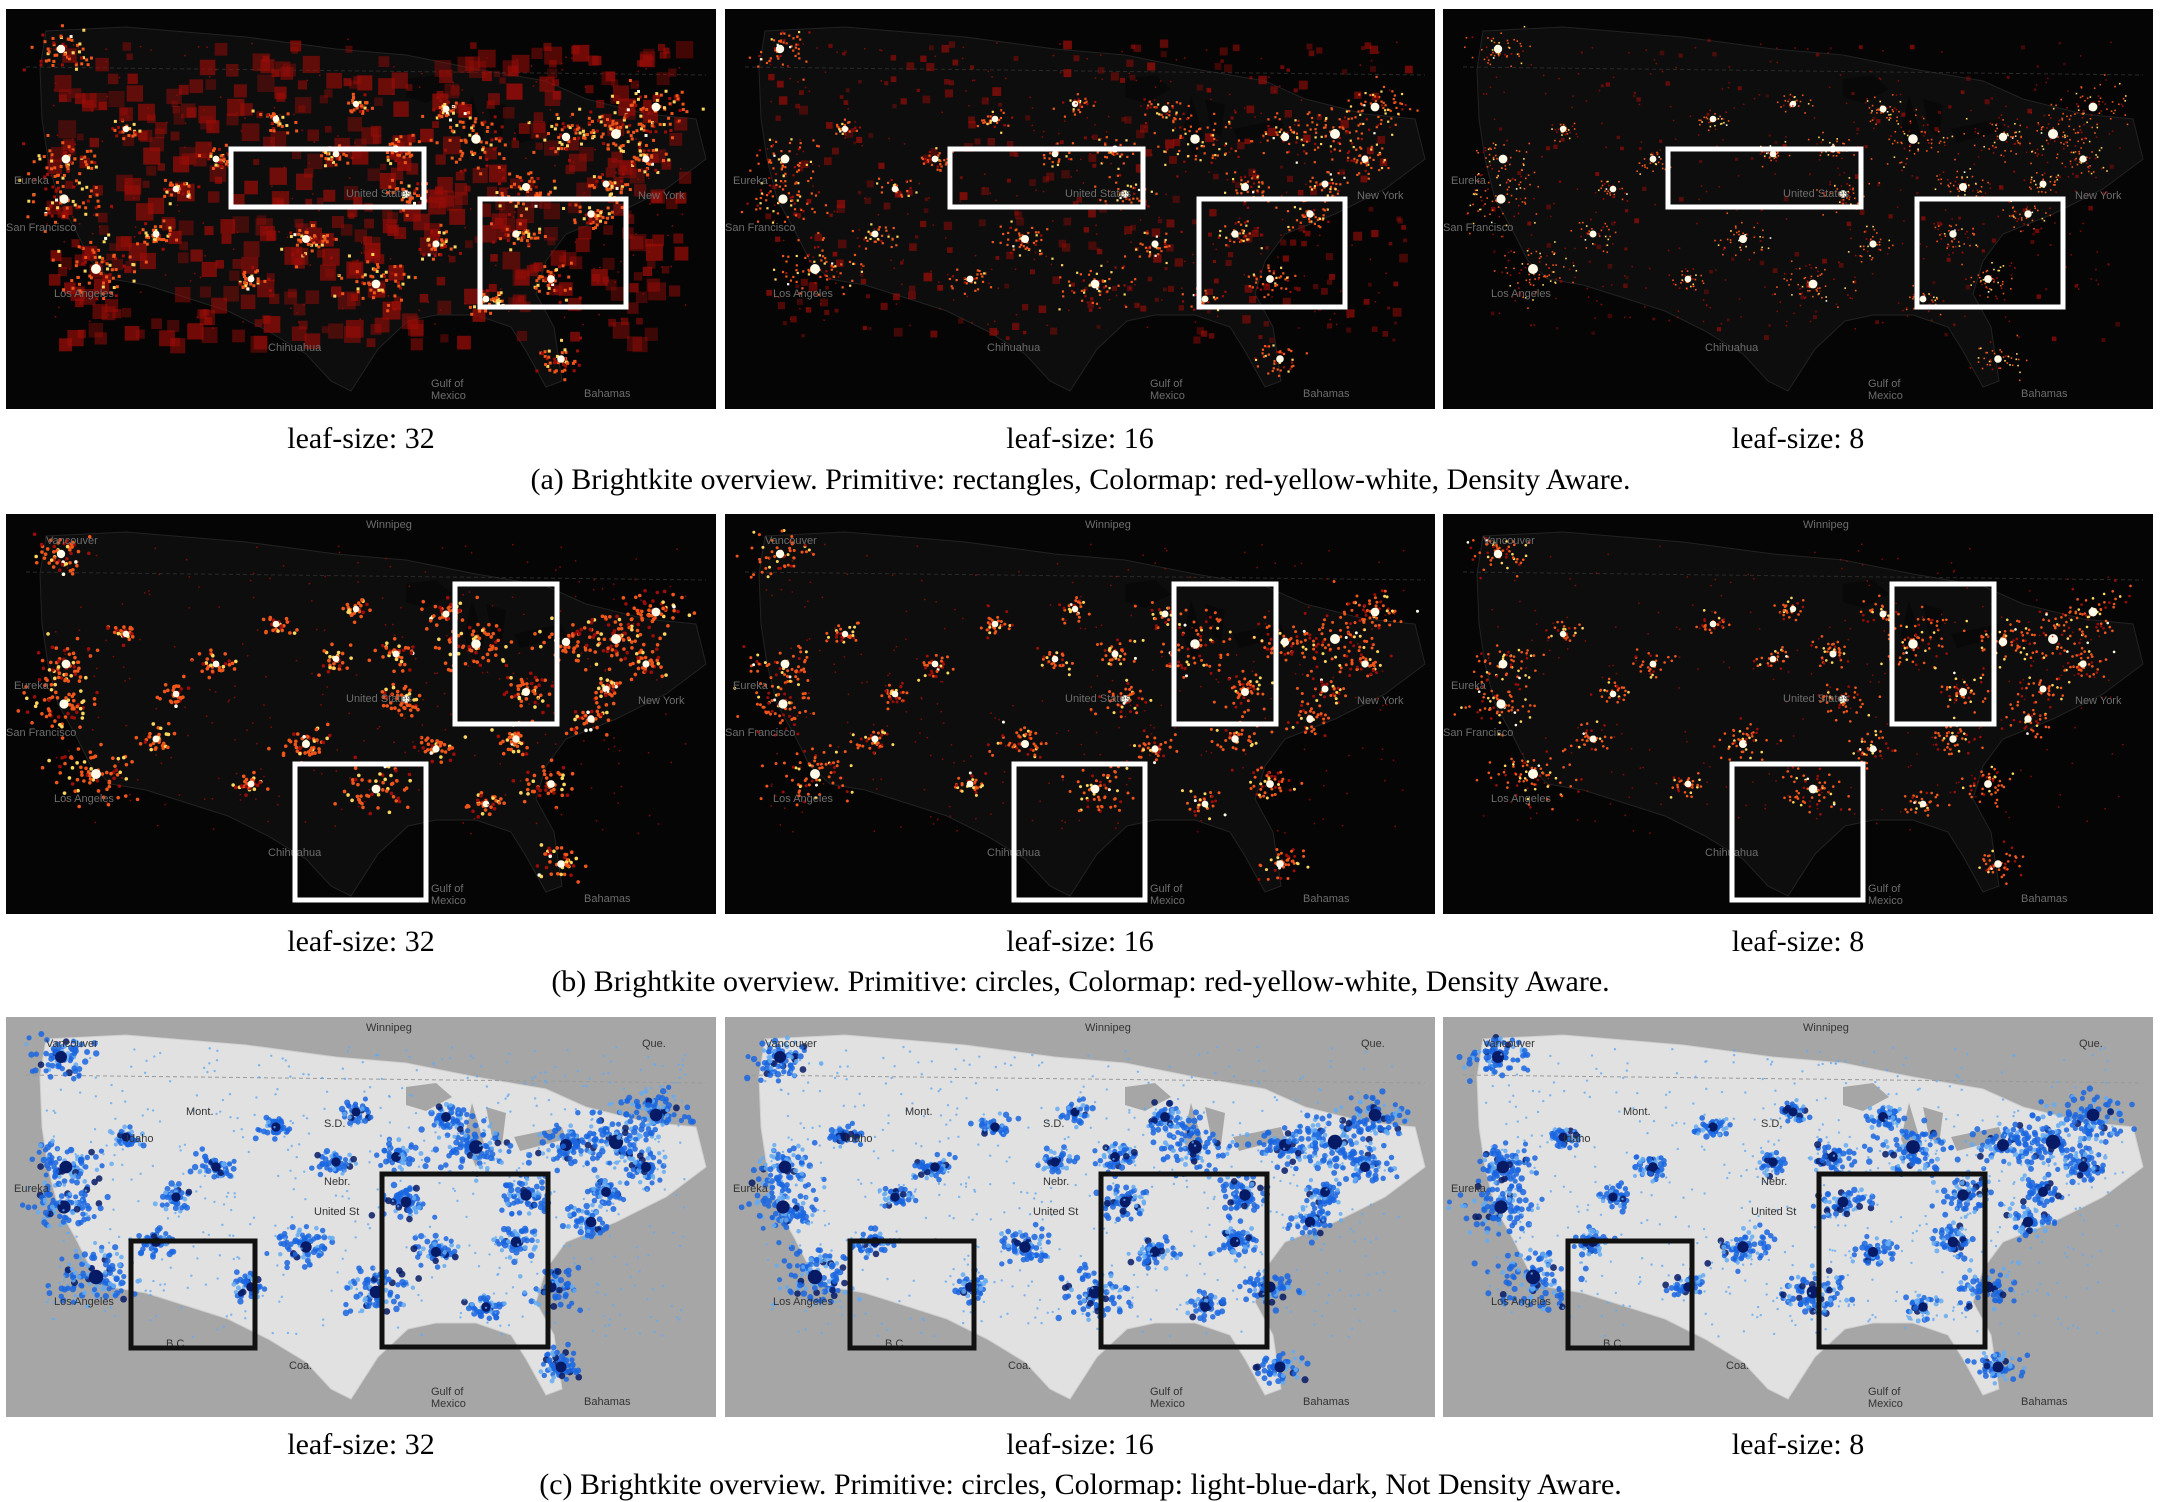 The width and height of the screenshot is (2161, 1502). Describe the element at coordinates (295, 348) in the screenshot. I see `map-label: Chihuahua` at that location.